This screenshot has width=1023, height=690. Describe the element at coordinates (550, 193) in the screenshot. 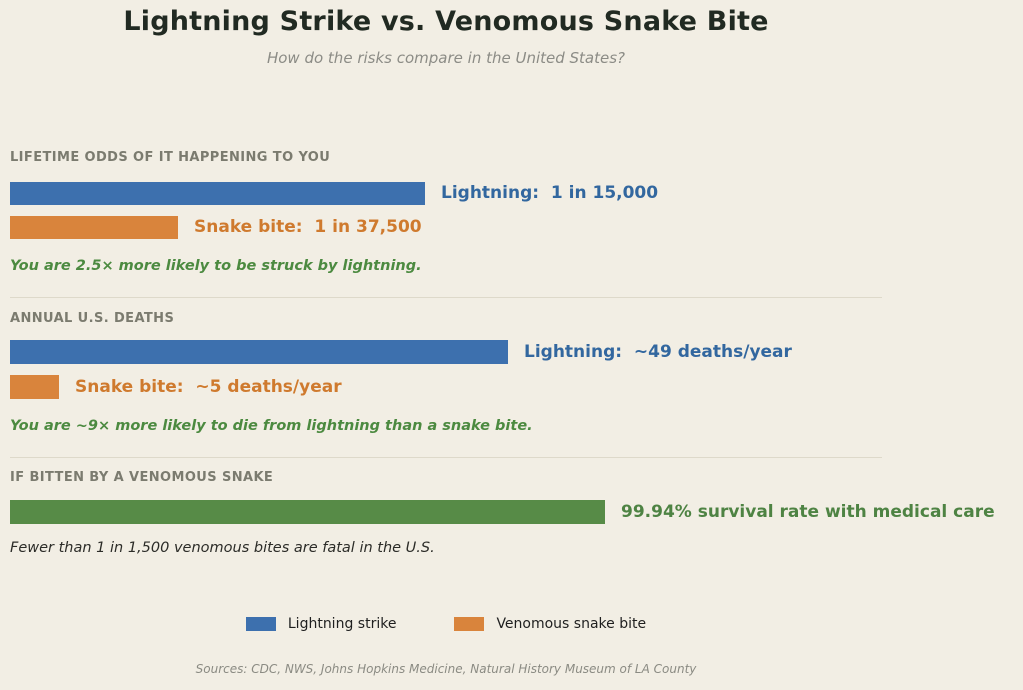

I see `lightning-odds-label: Lightning: 1 in 15,000` at that location.